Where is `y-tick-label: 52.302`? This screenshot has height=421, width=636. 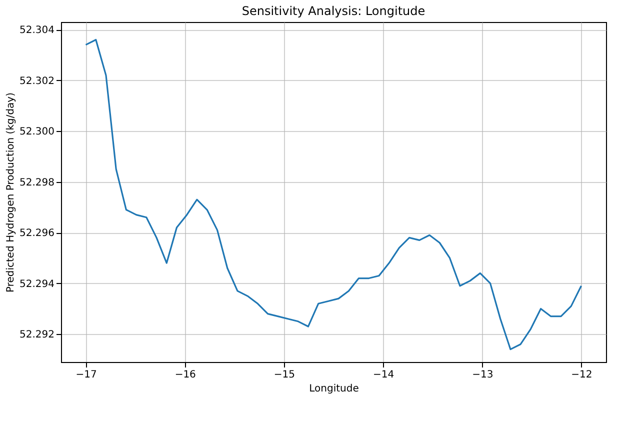 y-tick-label: 52.302 is located at coordinates (37, 81).